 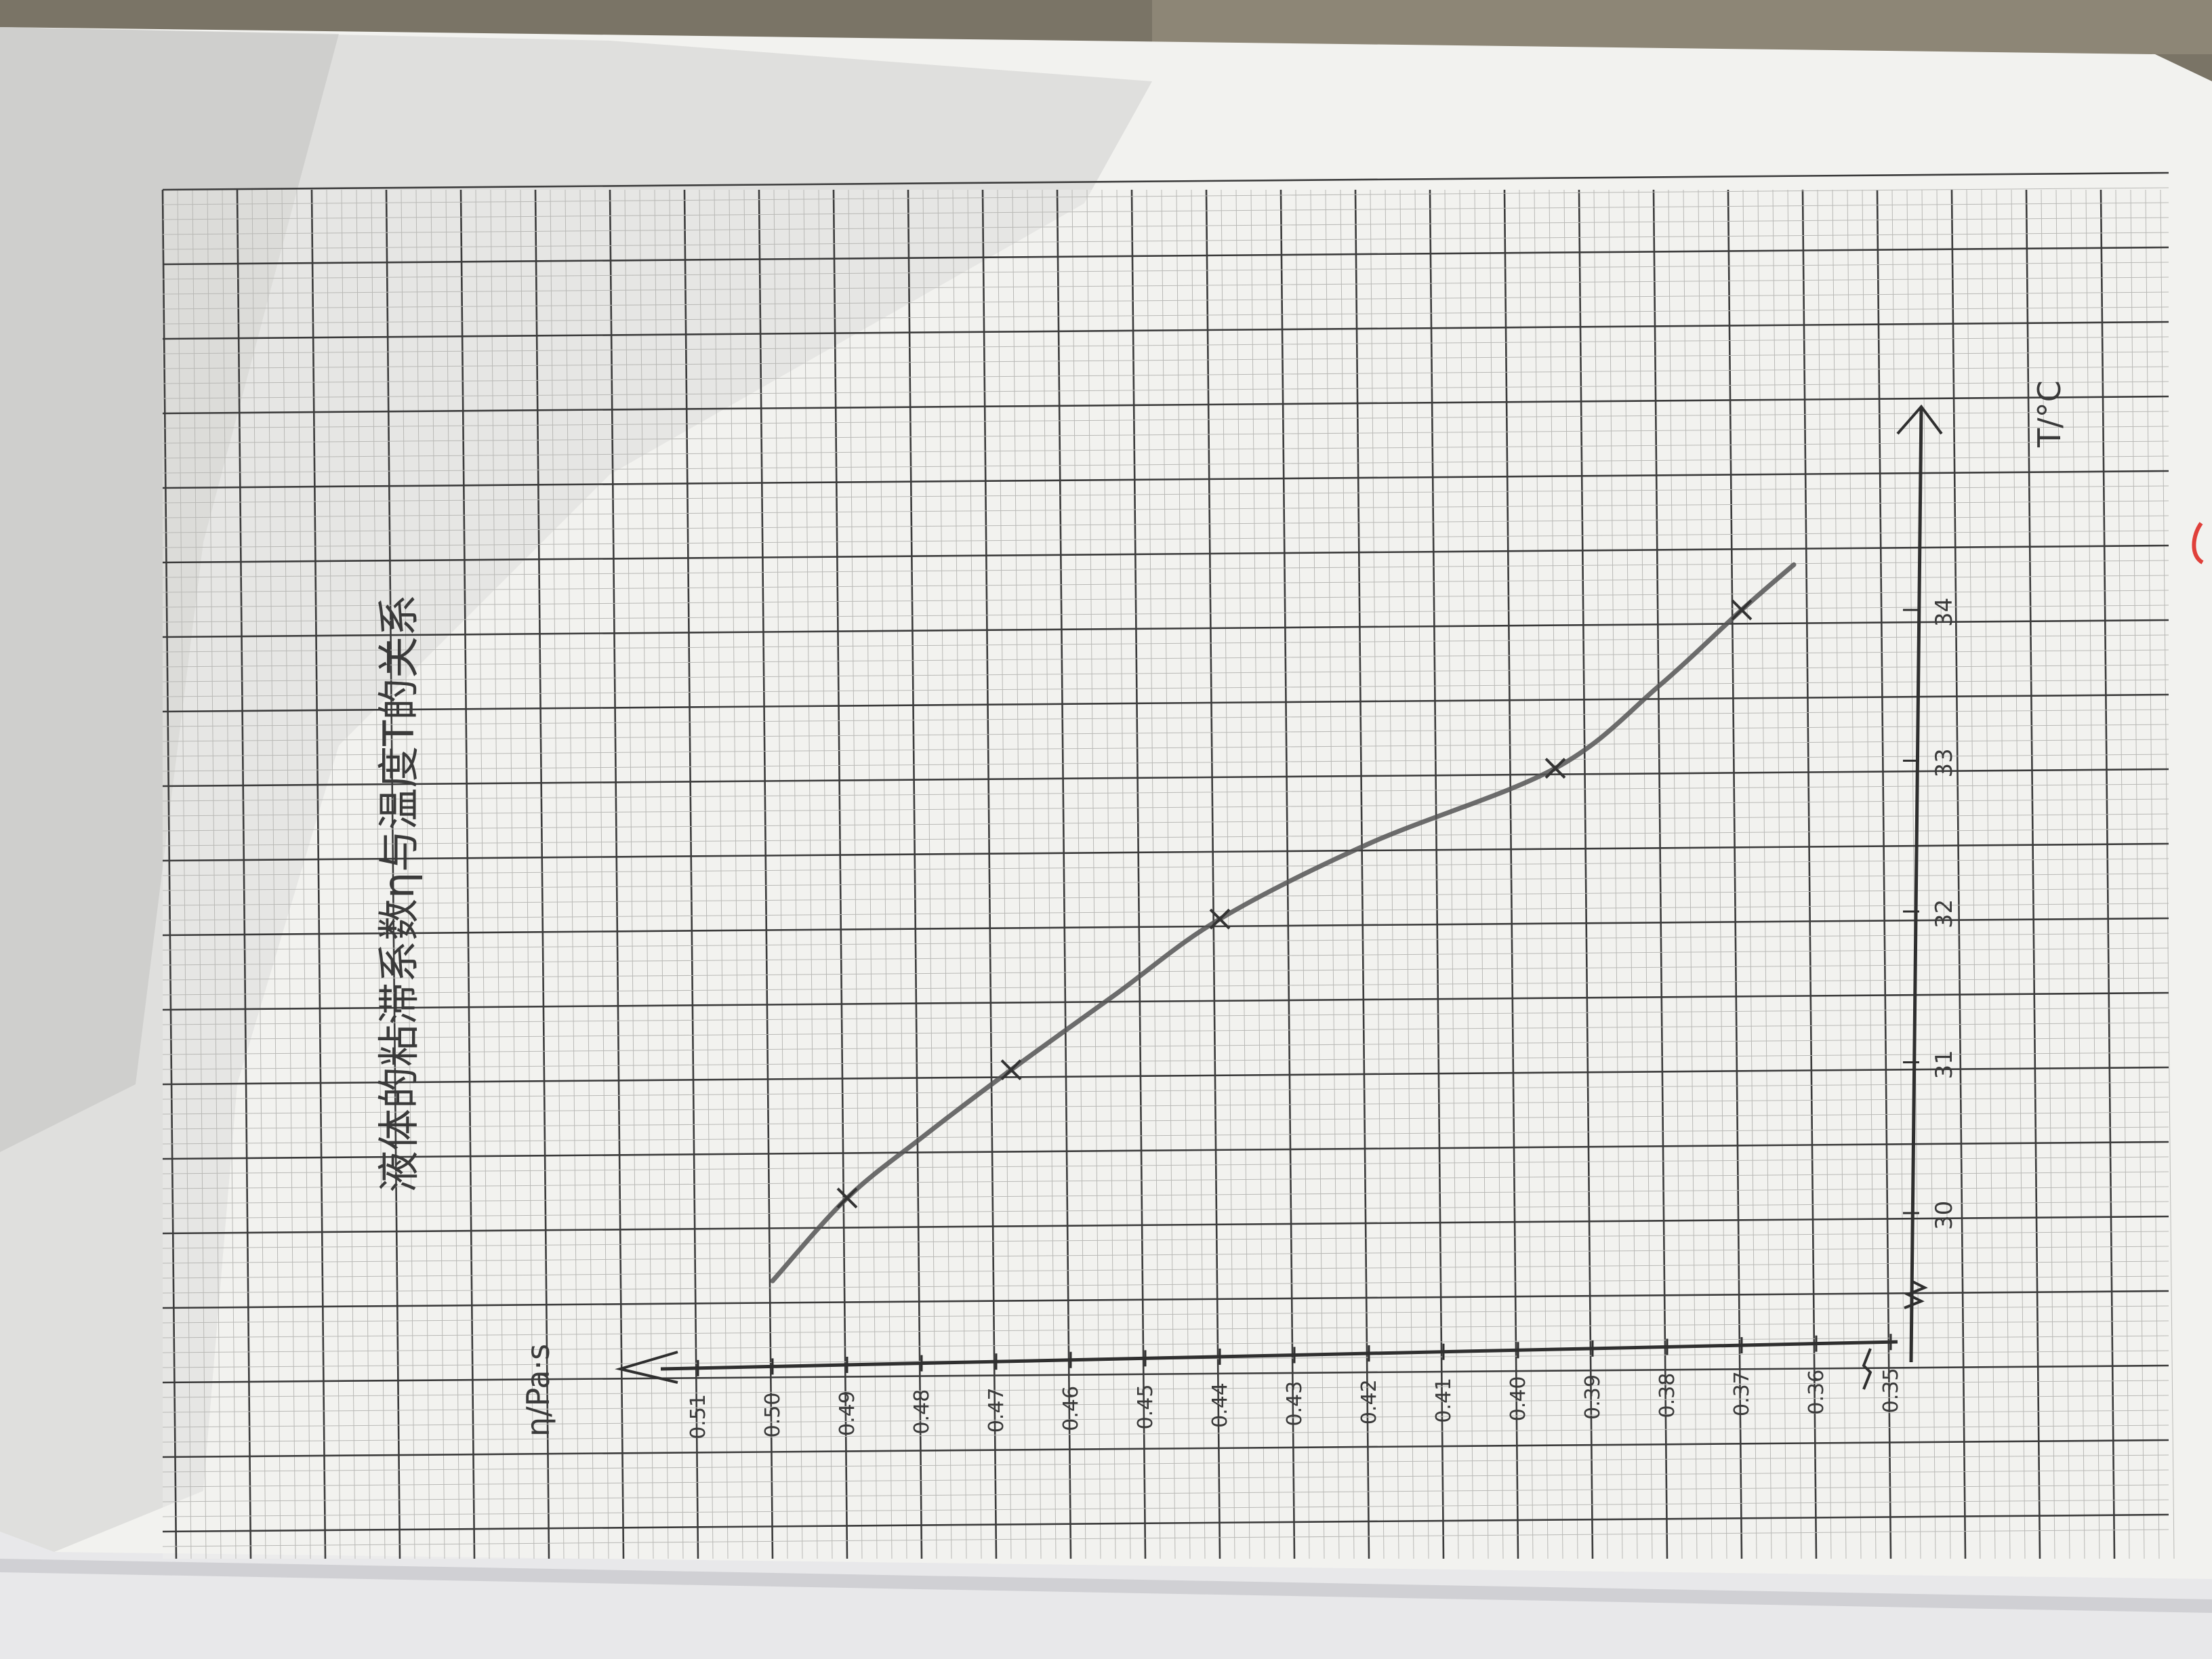 I want to click on x-tick-label: 32, so click(x=1944, y=914).